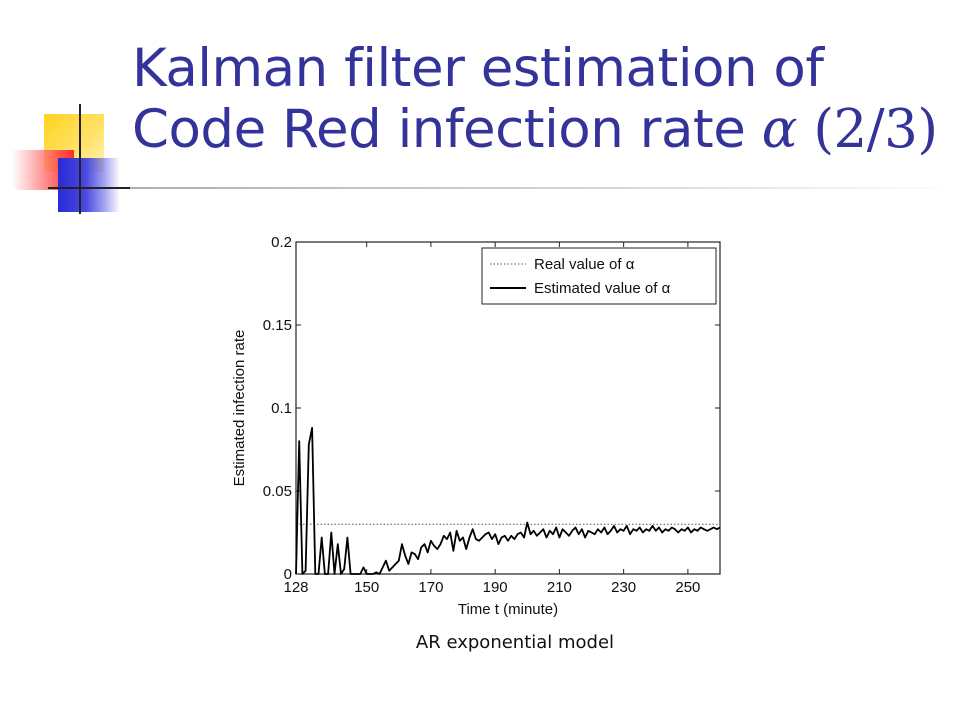  I want to click on x-tick-label: 230, so click(623, 587).